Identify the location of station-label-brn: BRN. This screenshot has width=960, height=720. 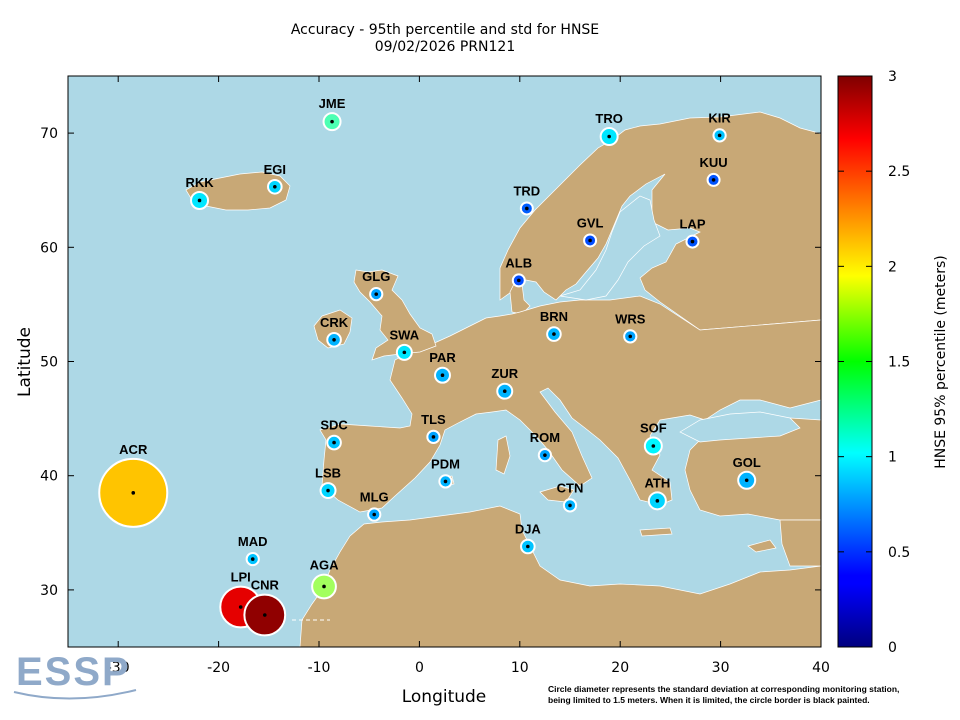
(554, 316).